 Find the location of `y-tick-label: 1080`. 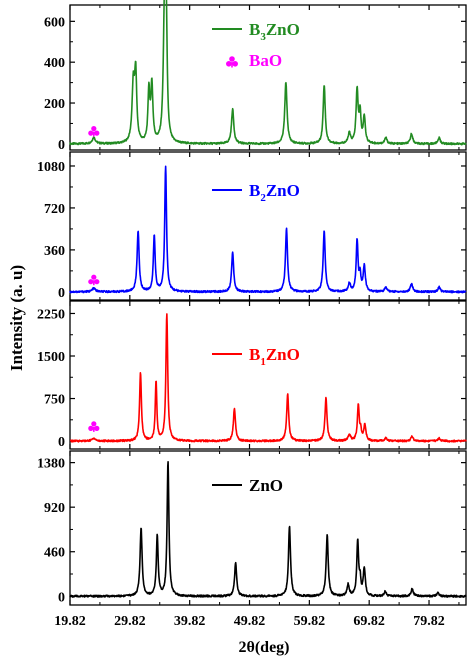

y-tick-label: 1080 is located at coordinates (51, 167).